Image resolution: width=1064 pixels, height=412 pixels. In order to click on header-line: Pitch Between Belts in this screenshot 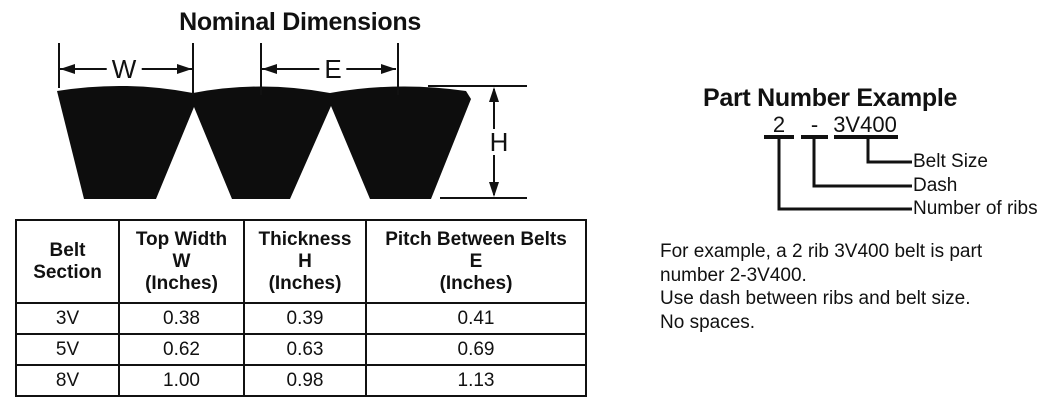, I will do `click(476, 239)`.